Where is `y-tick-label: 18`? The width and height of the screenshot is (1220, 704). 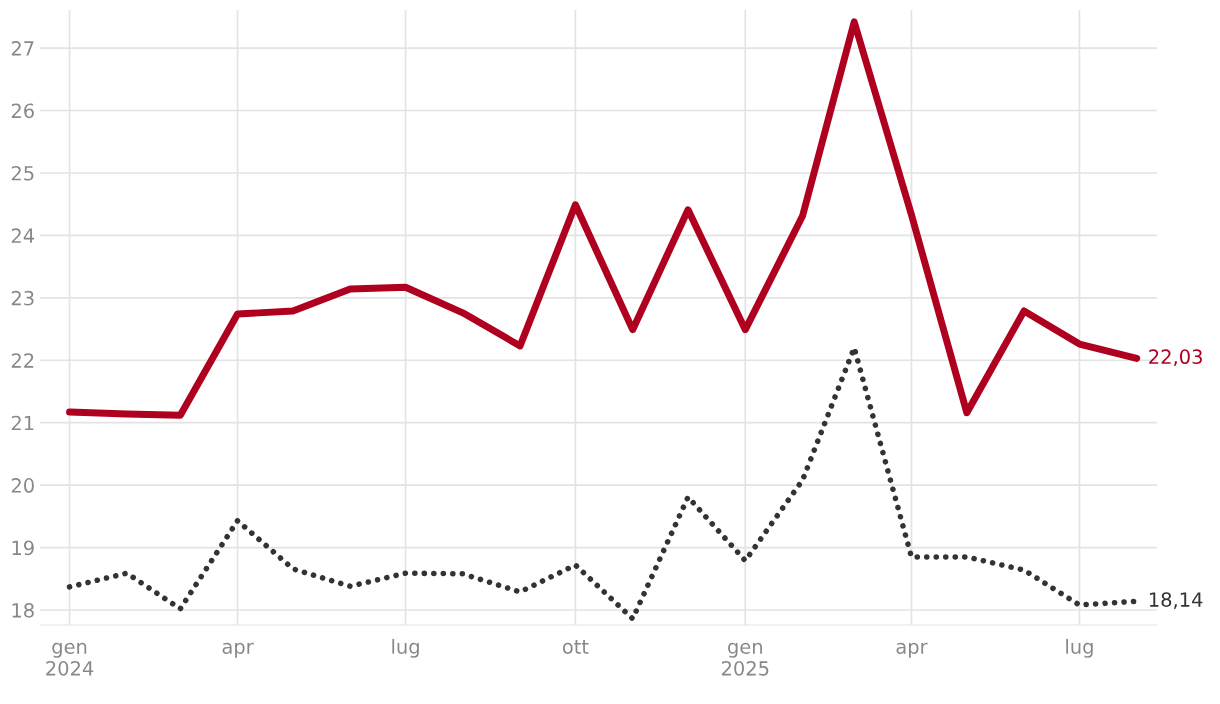 y-tick-label: 18 is located at coordinates (23, 610).